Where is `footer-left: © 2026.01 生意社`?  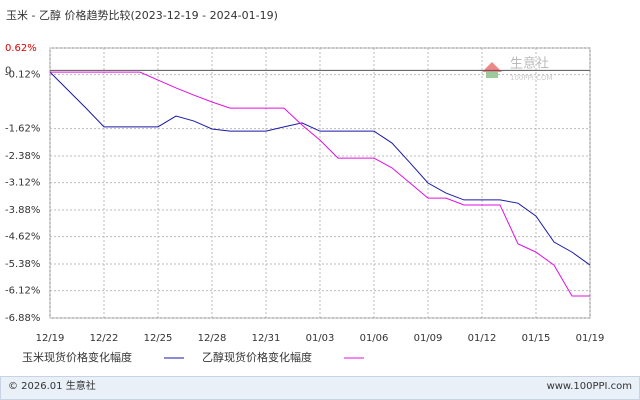
footer-left: © 2026.01 生意社 is located at coordinates (52, 385).